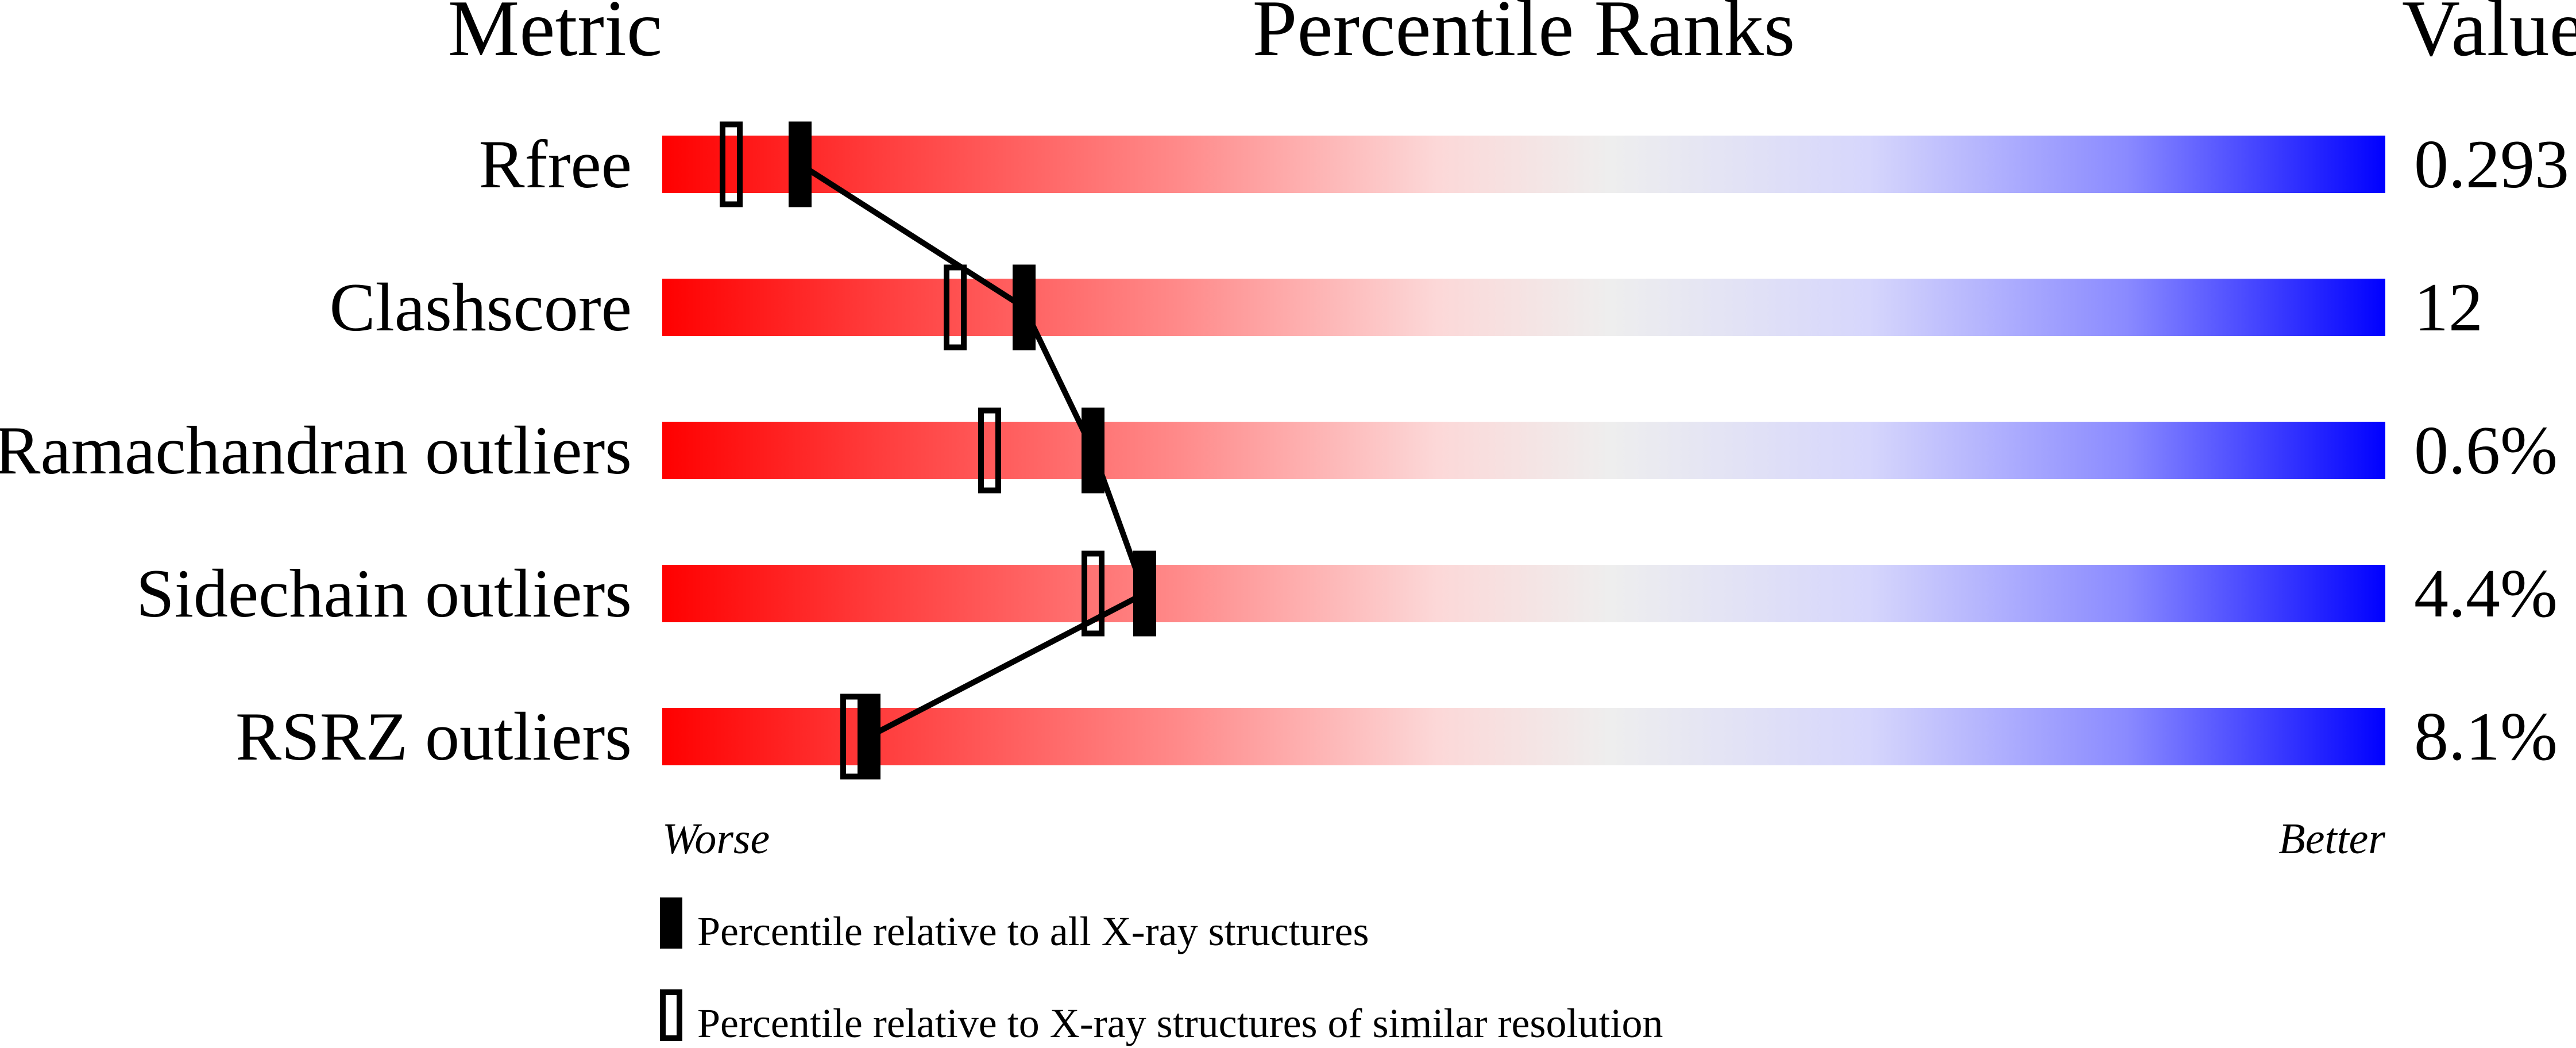 The image size is (2576, 1048). What do you see at coordinates (2448, 307) in the screenshot?
I see `metric-value: 12` at bounding box center [2448, 307].